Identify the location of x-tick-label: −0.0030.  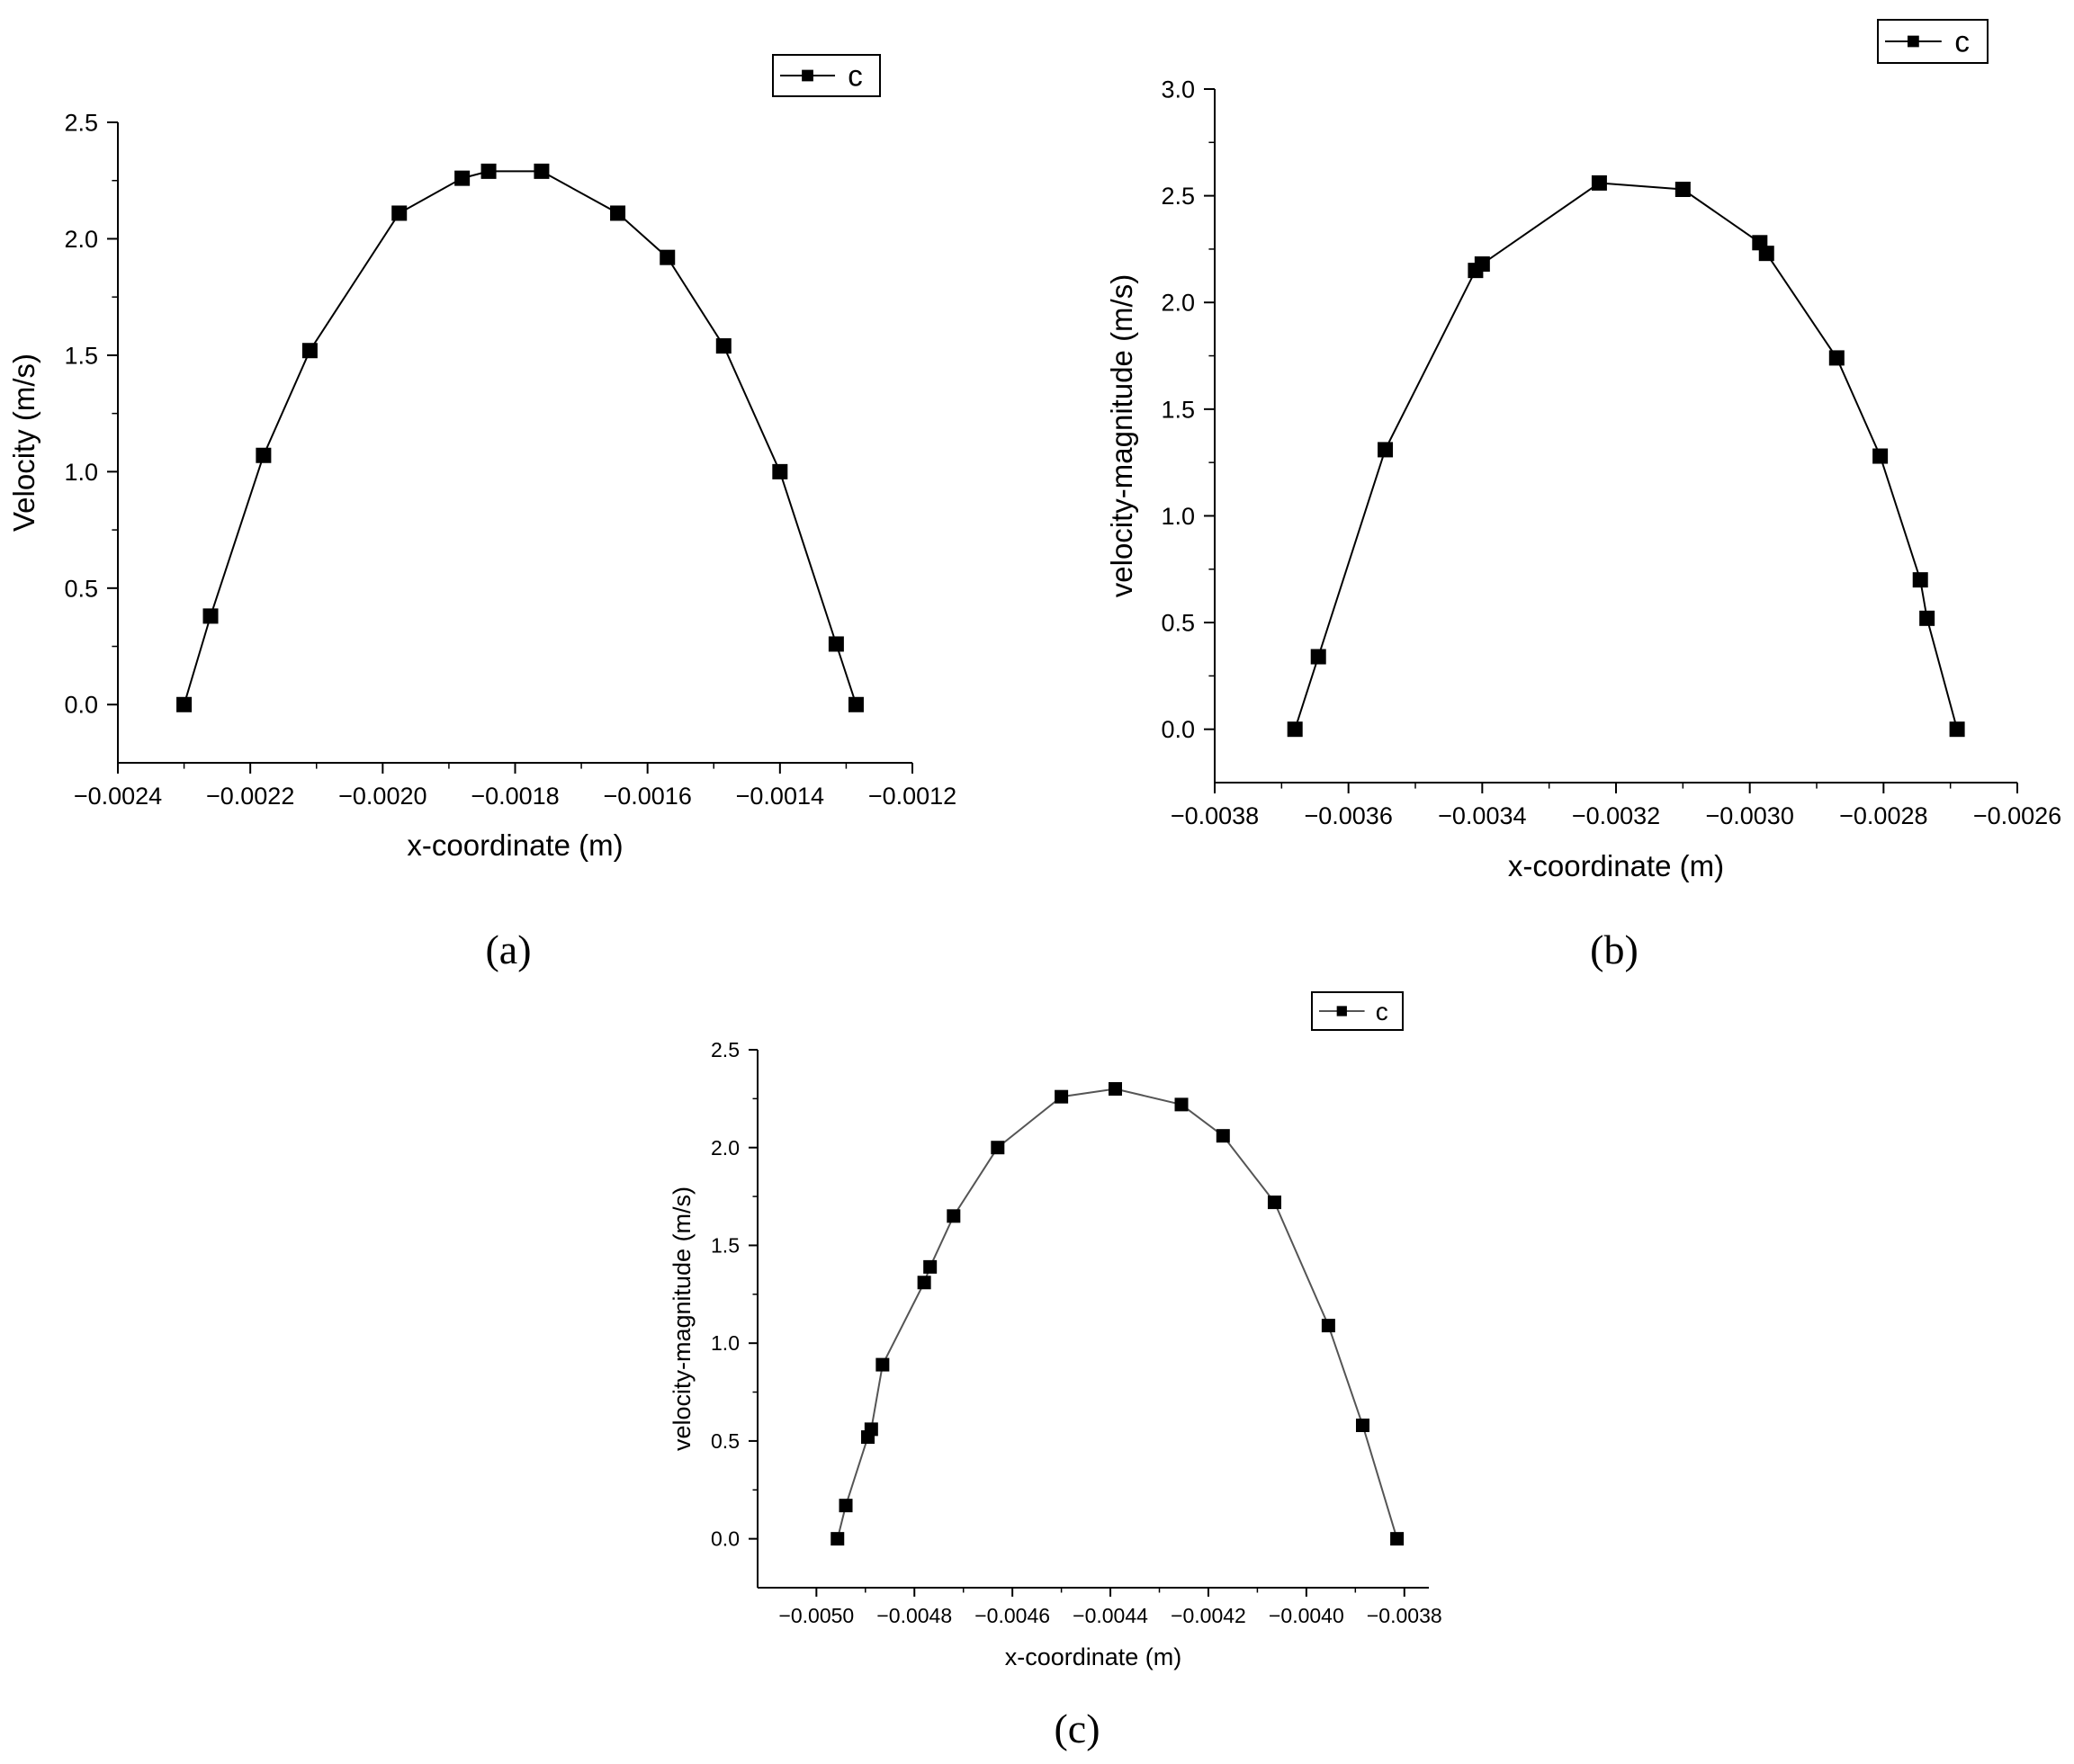
(1749, 815).